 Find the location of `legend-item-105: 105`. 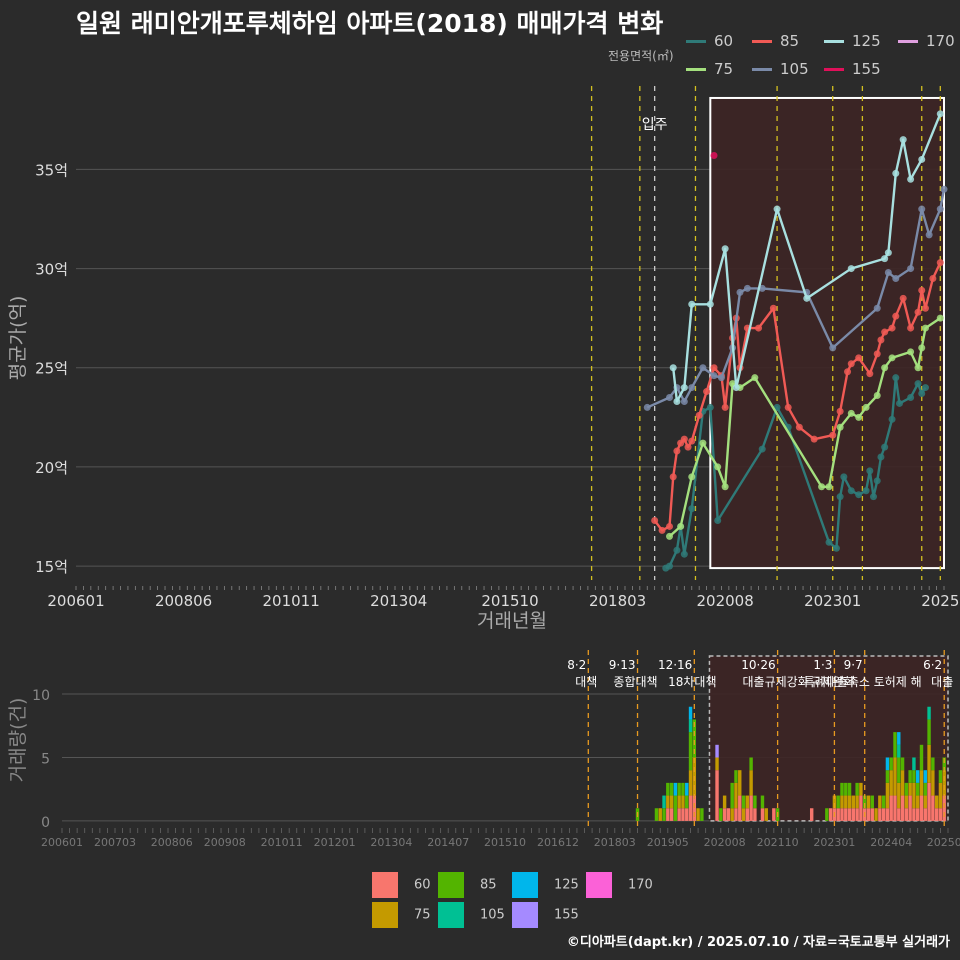

legend-item-105: 105 is located at coordinates (780, 69).